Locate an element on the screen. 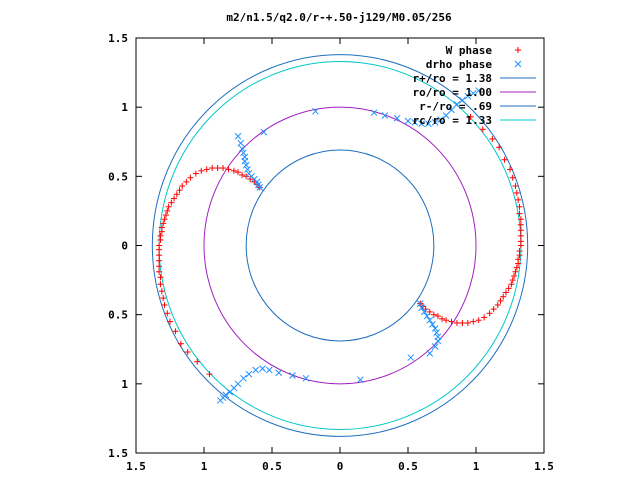 This screenshot has width=640, height=480. x-tick-label: 1.5 is located at coordinates (136, 466).